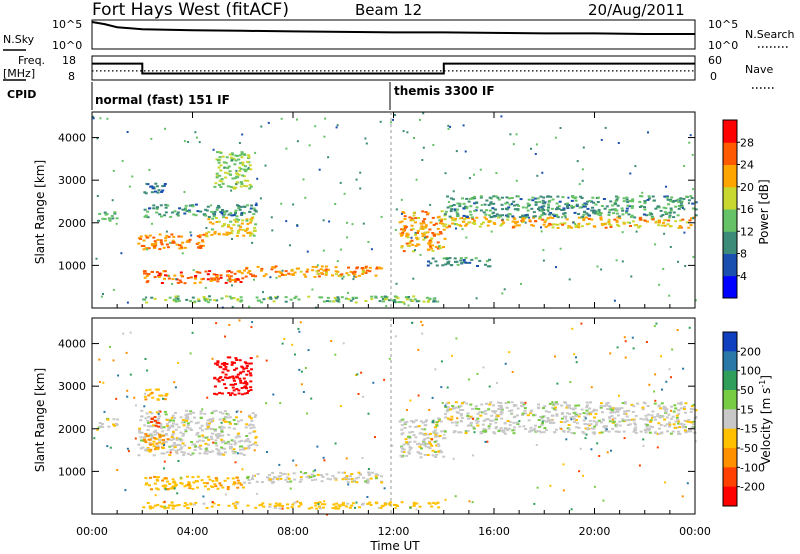 Image resolution: width=800 pixels, height=554 pixels. Describe the element at coordinates (72, 471) in the screenshot. I see `y-tick-label: 1000` at that location.